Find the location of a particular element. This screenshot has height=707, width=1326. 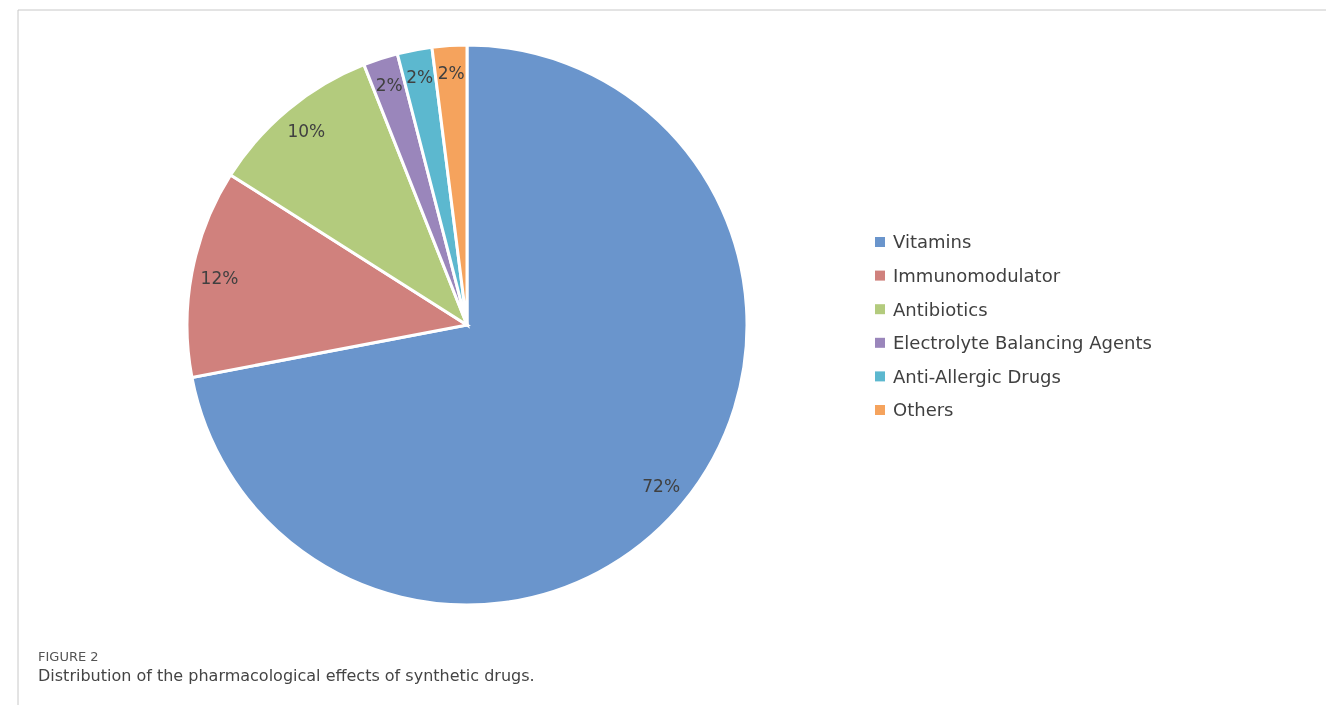

legend-label: Immunomodulator is located at coordinates (977, 275).